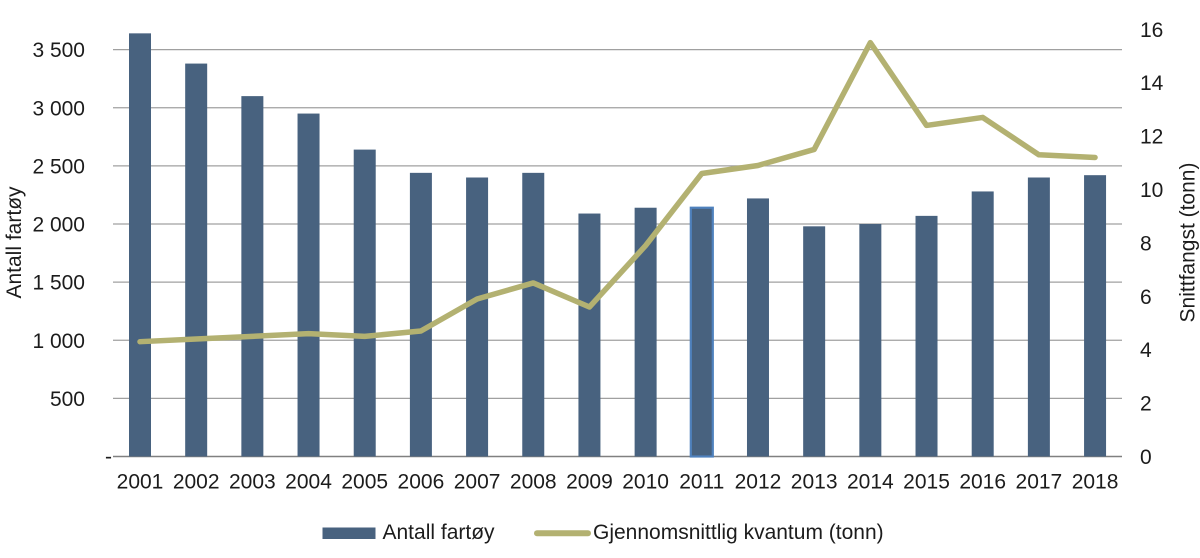 This screenshot has width=1200, height=558. I want to click on x-axis-label: 2017, so click(1039, 482).